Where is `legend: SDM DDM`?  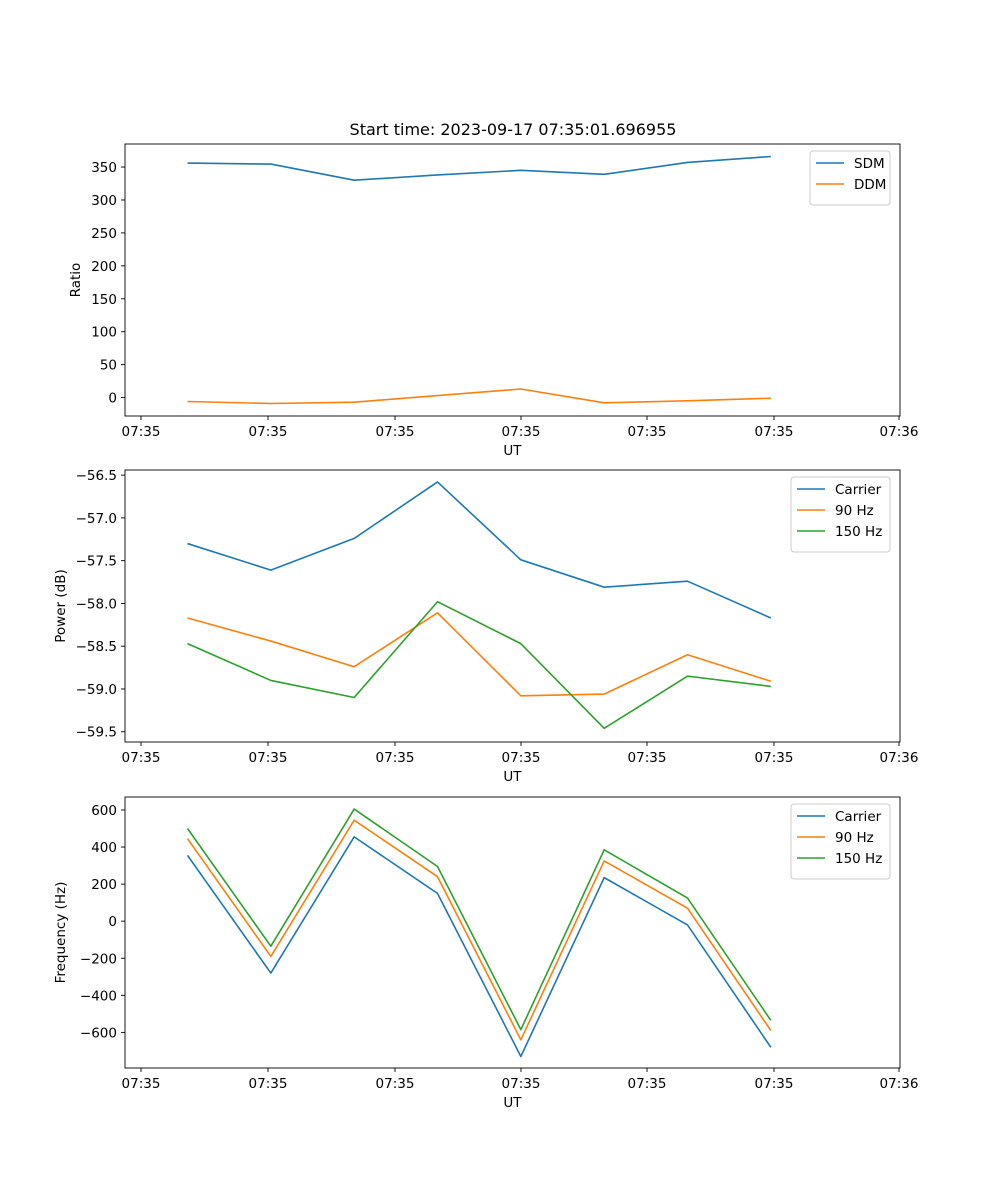
legend: SDM DDM is located at coordinates (850, 178).